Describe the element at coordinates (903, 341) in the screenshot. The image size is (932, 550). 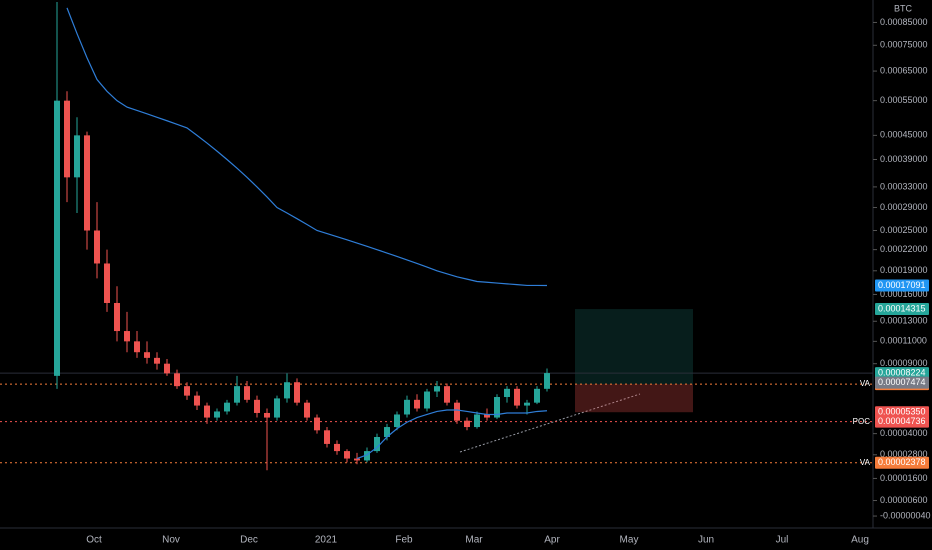
I see `y-tick-label: 0.00011000` at that location.